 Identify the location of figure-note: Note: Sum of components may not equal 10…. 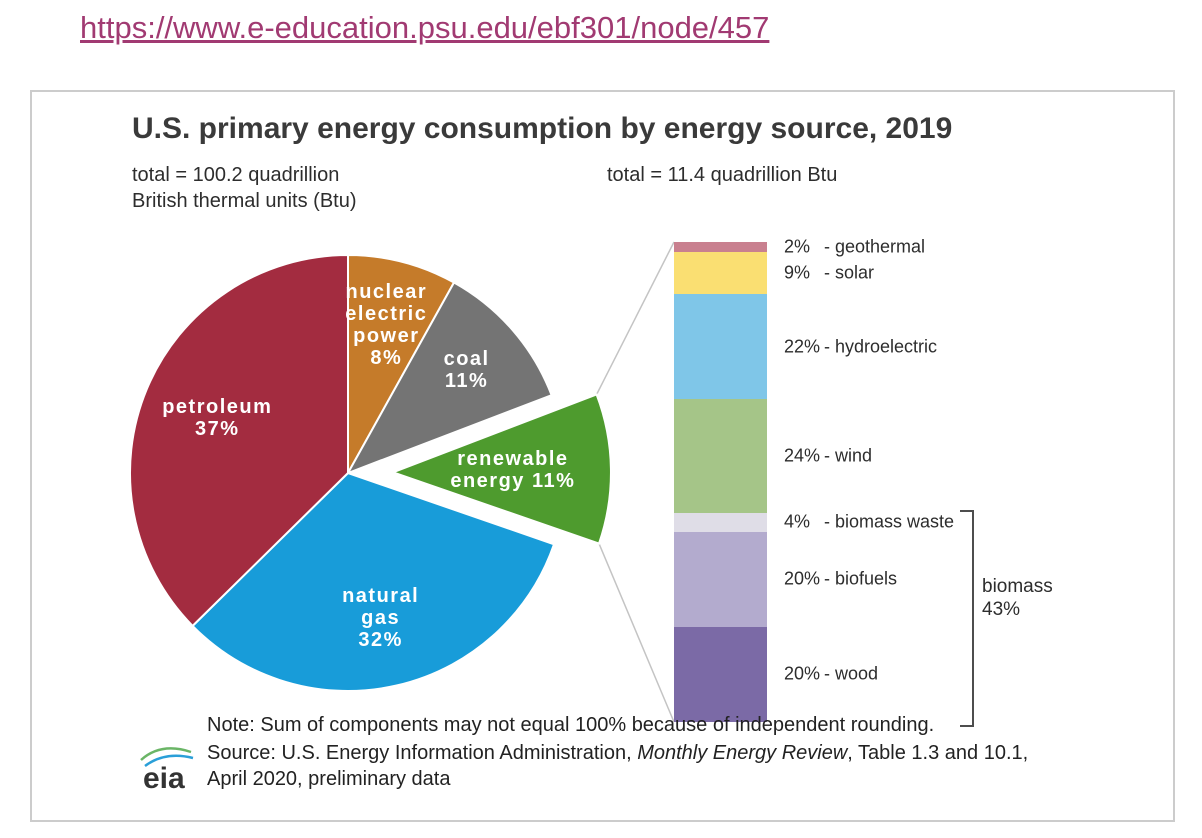
(571, 725).